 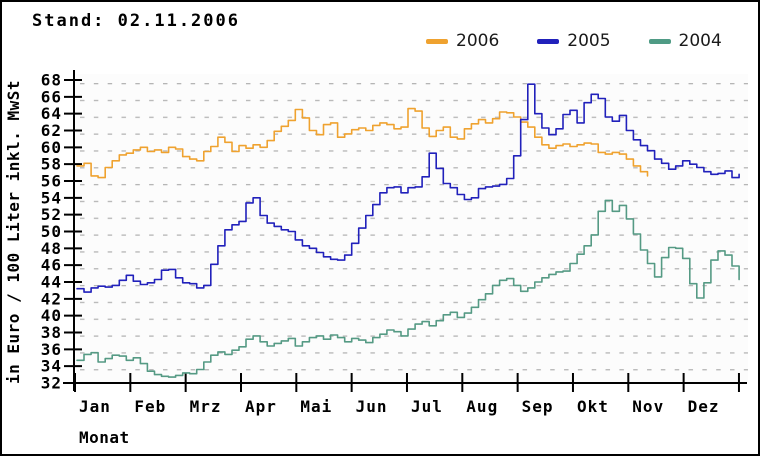 I want to click on legend-item-2006: 2006, so click(x=462, y=41).